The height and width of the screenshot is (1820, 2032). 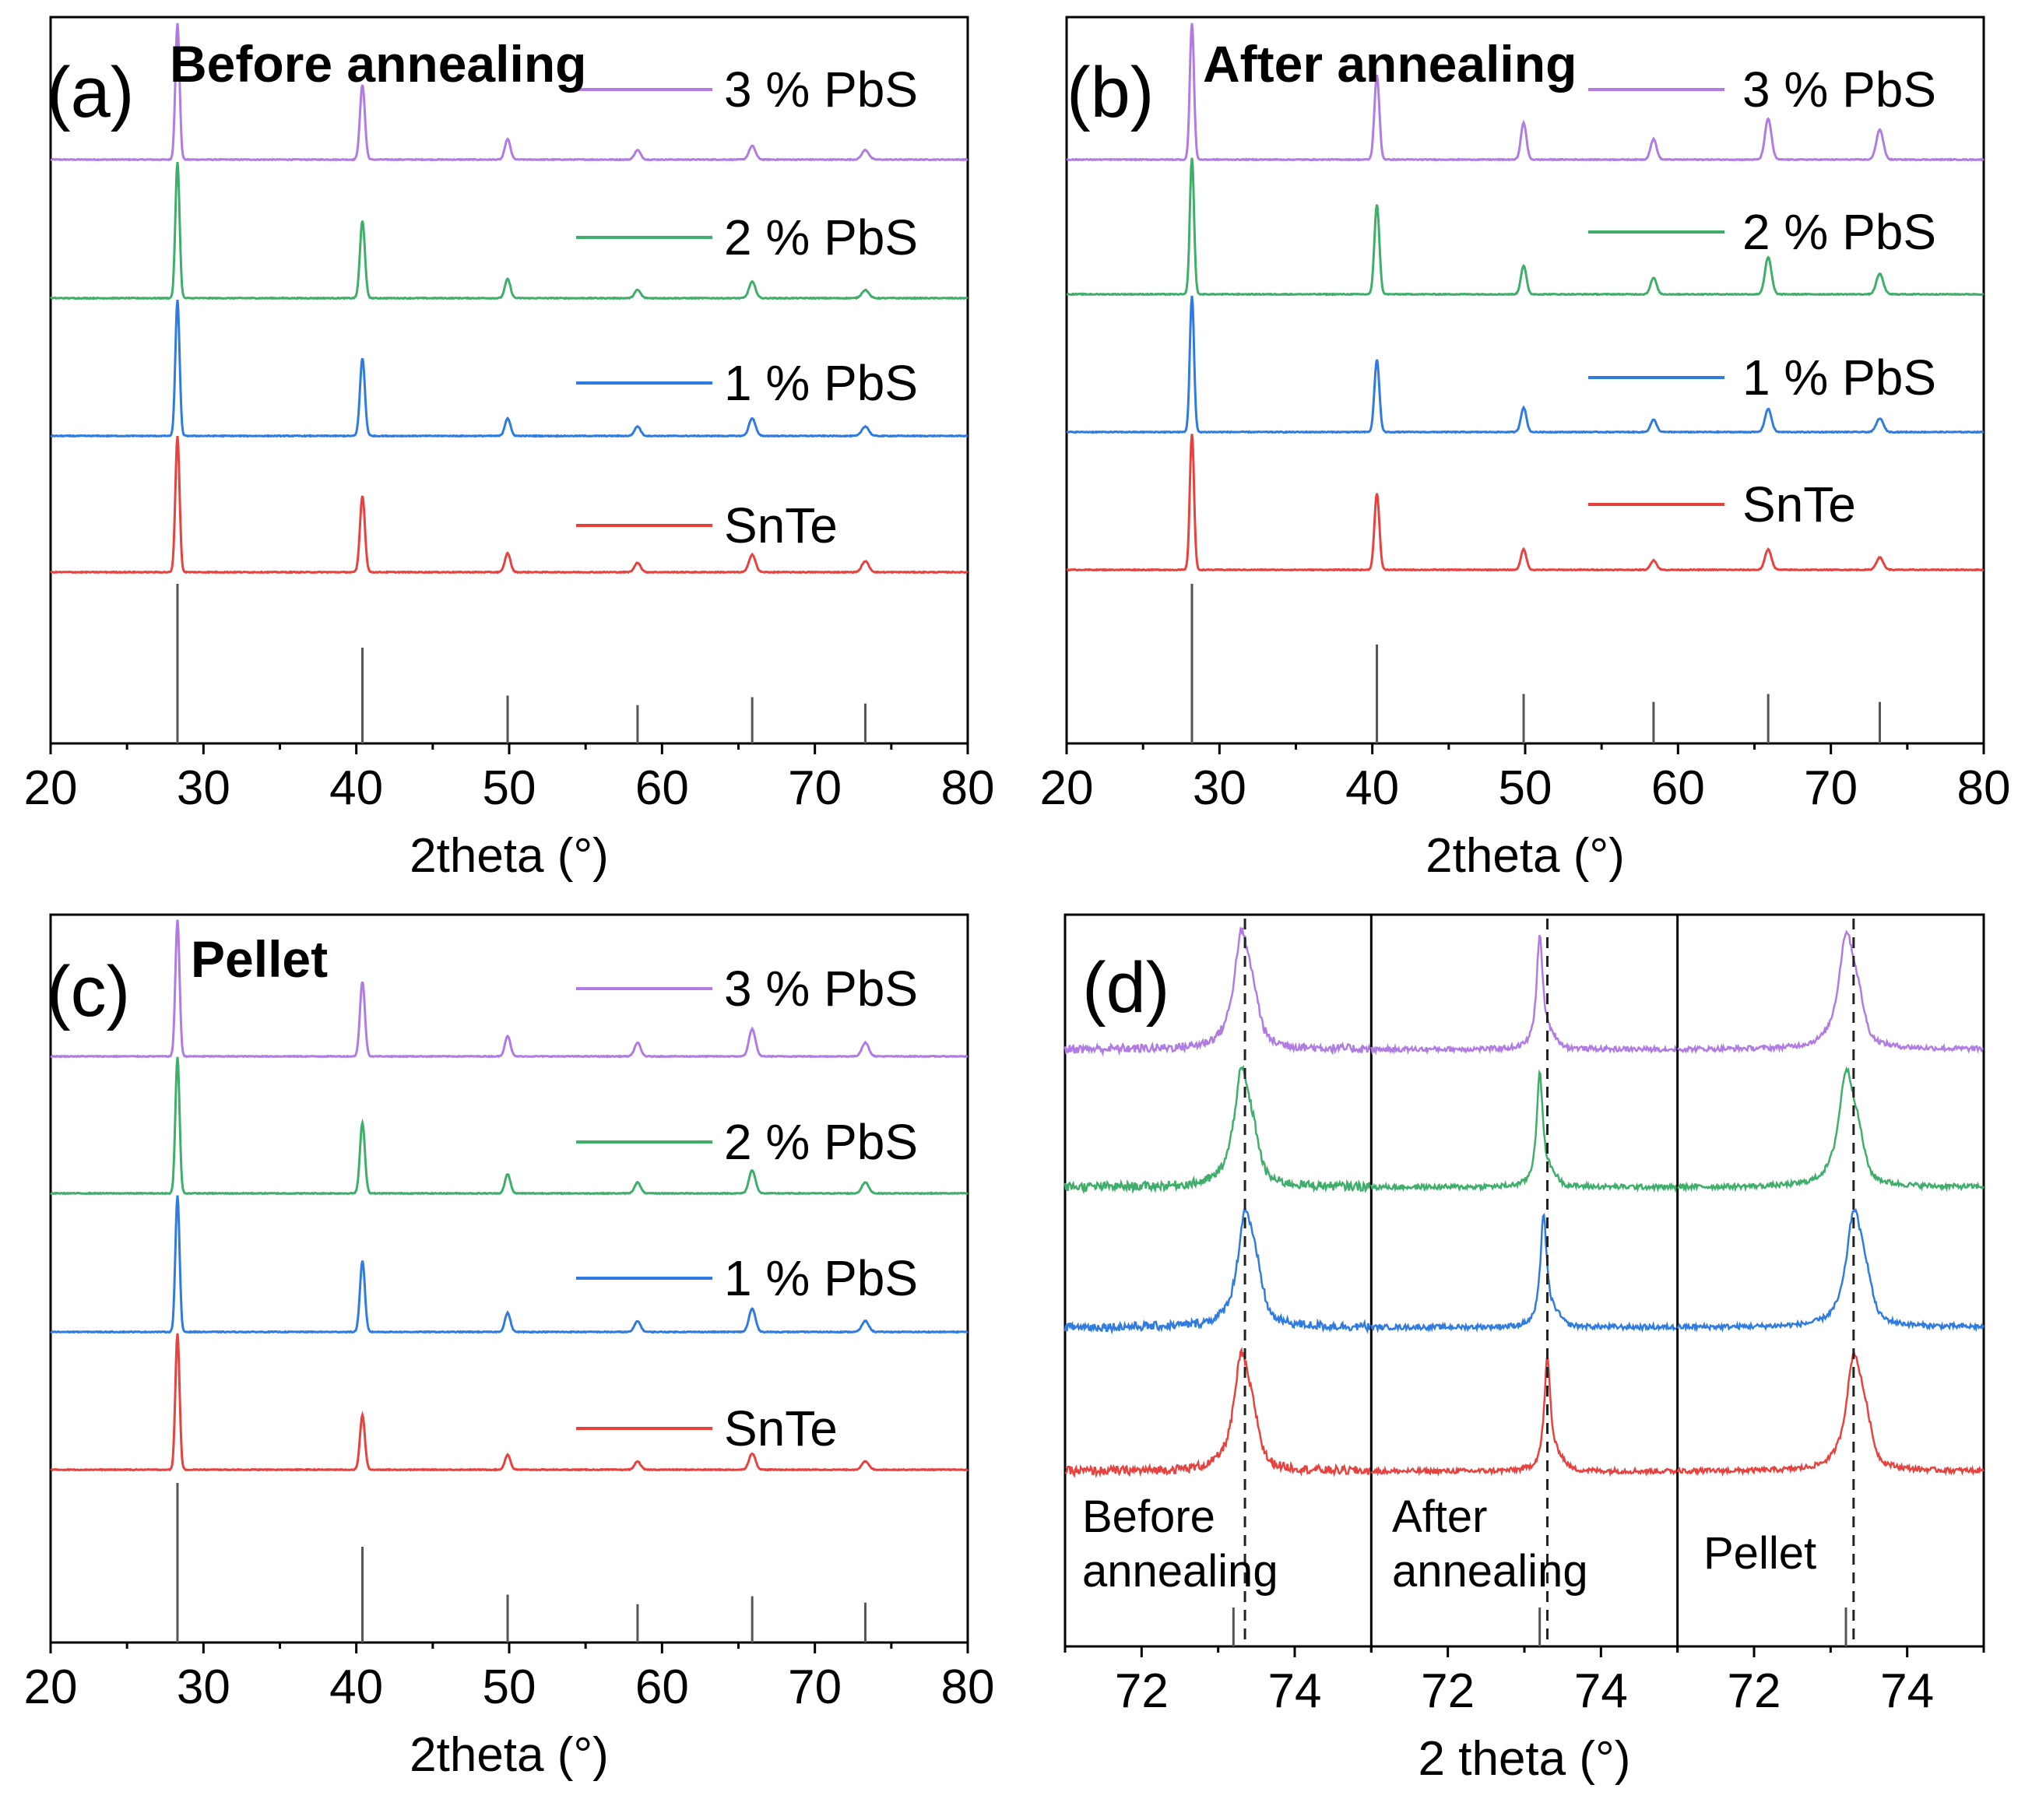 I want to click on panel-label: (d), so click(x=1125, y=988).